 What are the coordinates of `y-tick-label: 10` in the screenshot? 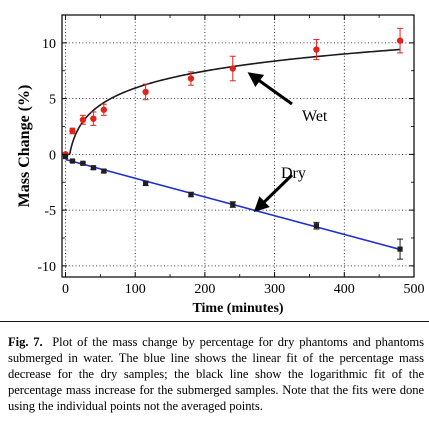 It's located at (49, 44).